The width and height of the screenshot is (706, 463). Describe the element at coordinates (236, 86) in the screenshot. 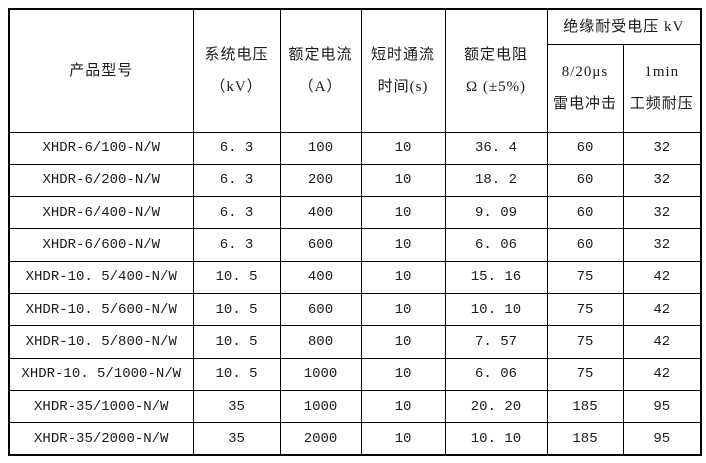

I see `header-line: （kV）` at that location.